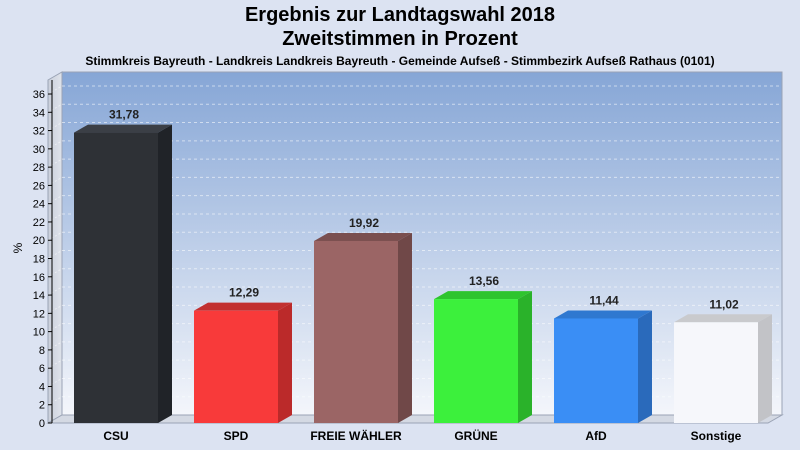 This screenshot has width=800, height=450. I want to click on x-tick-label: FREIE WÄHLER, so click(356, 435).